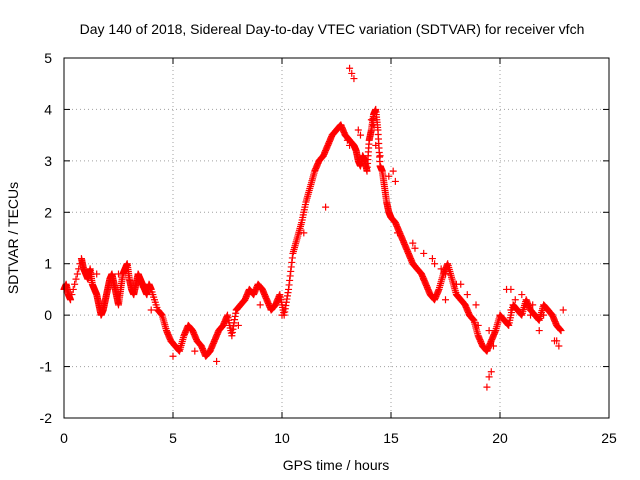 The image size is (640, 480). What do you see at coordinates (173, 438) in the screenshot?
I see `x-tick-label: 5` at bounding box center [173, 438].